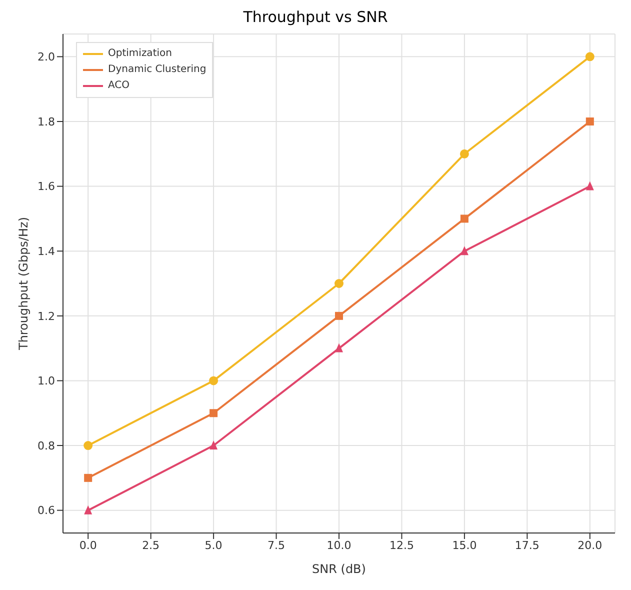  Describe the element at coordinates (46, 187) in the screenshot. I see `y-tick-label: 1.6` at that location.